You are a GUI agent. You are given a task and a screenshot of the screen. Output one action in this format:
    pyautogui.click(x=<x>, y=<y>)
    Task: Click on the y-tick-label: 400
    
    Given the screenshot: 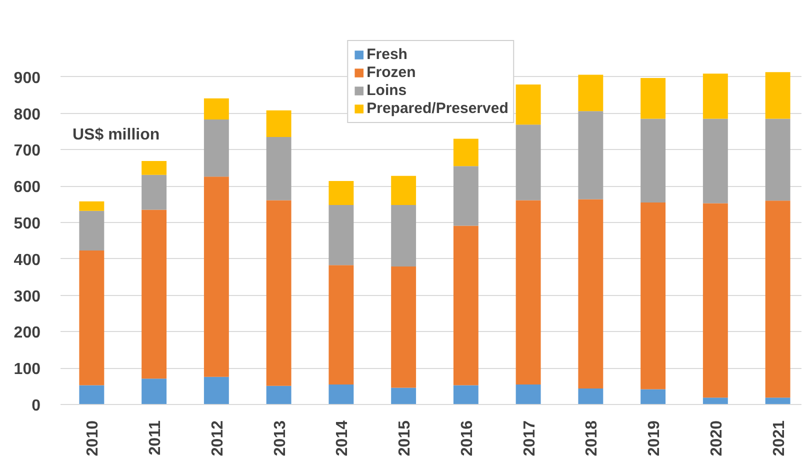 What is the action you would take?
    pyautogui.click(x=27, y=260)
    